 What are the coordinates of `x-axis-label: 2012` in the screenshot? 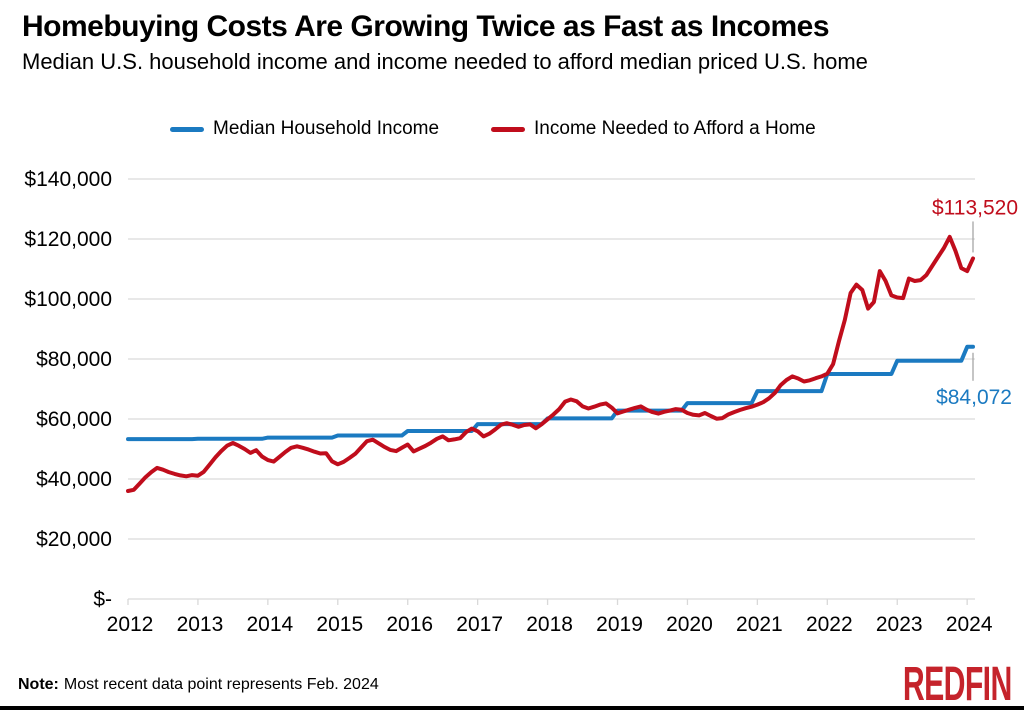 It's located at (130, 624).